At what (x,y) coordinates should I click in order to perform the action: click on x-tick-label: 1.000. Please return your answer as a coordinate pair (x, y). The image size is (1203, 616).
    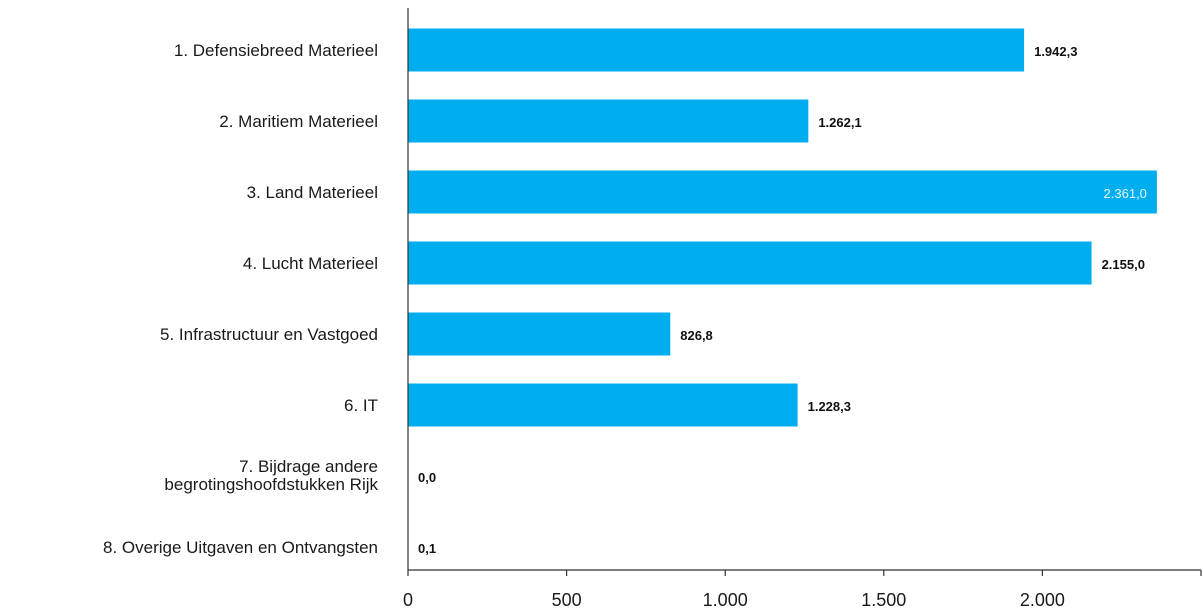
    Looking at the image, I should click on (725, 600).